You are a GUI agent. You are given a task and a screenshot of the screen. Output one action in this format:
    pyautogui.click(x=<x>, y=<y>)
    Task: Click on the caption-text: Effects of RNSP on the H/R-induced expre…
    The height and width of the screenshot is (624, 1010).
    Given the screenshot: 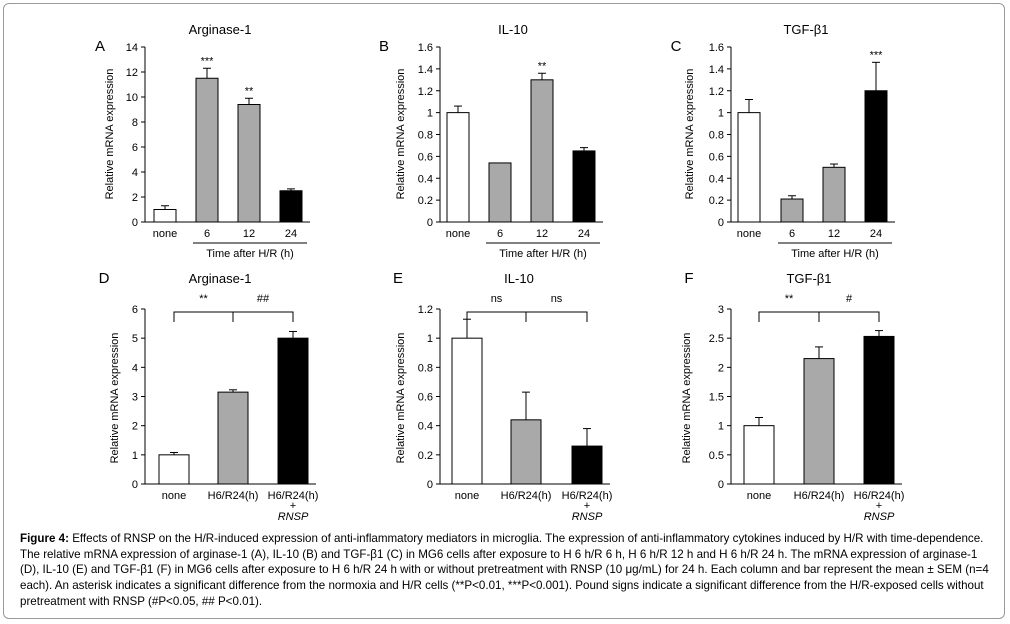 What is the action you would take?
    pyautogui.click(x=504, y=570)
    